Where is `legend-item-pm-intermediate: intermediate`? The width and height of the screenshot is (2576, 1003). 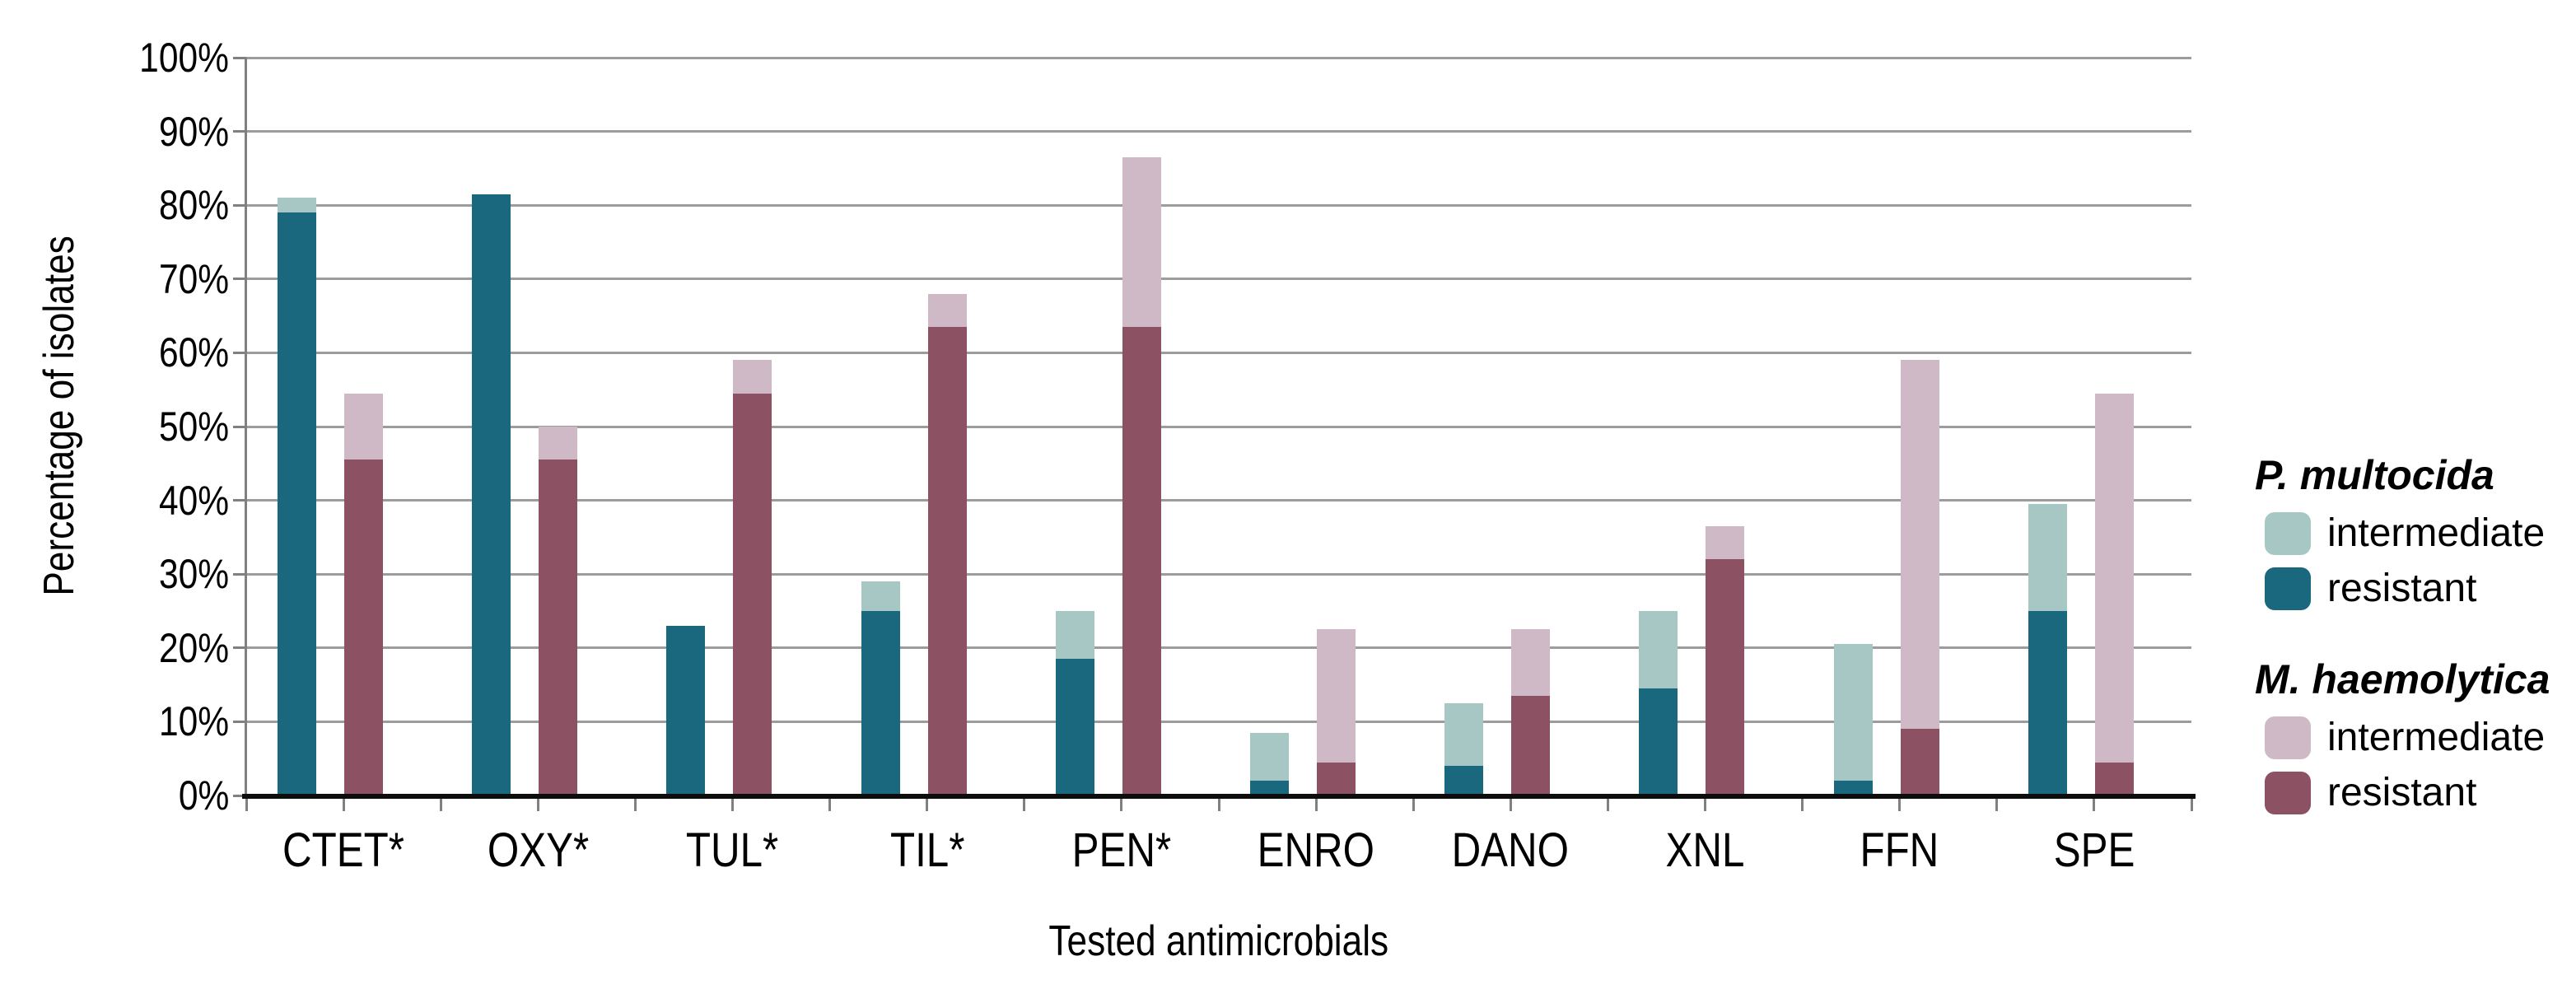
legend-item-pm-intermediate: intermediate is located at coordinates (2420, 533).